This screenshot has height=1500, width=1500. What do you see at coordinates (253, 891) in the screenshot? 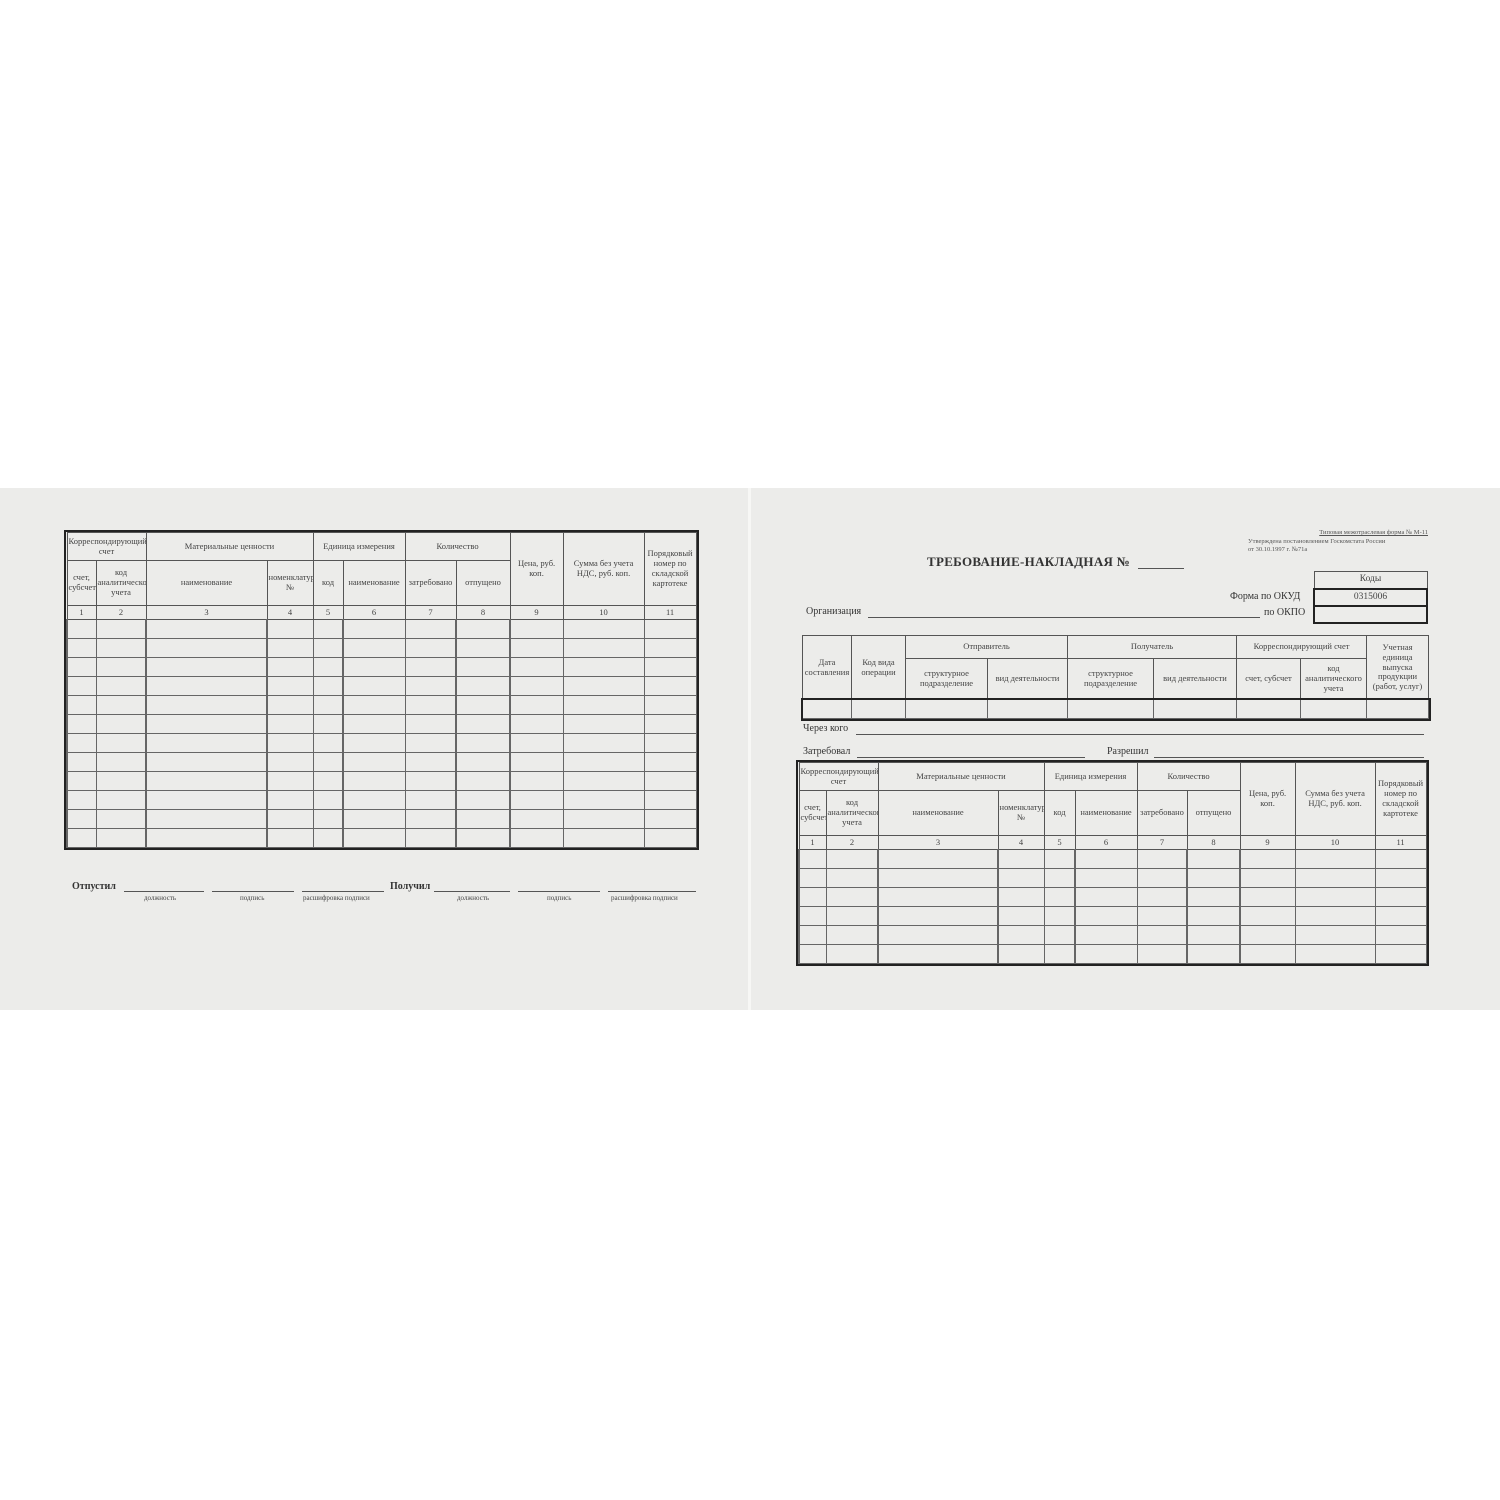
I see `released-signature-line` at bounding box center [253, 891].